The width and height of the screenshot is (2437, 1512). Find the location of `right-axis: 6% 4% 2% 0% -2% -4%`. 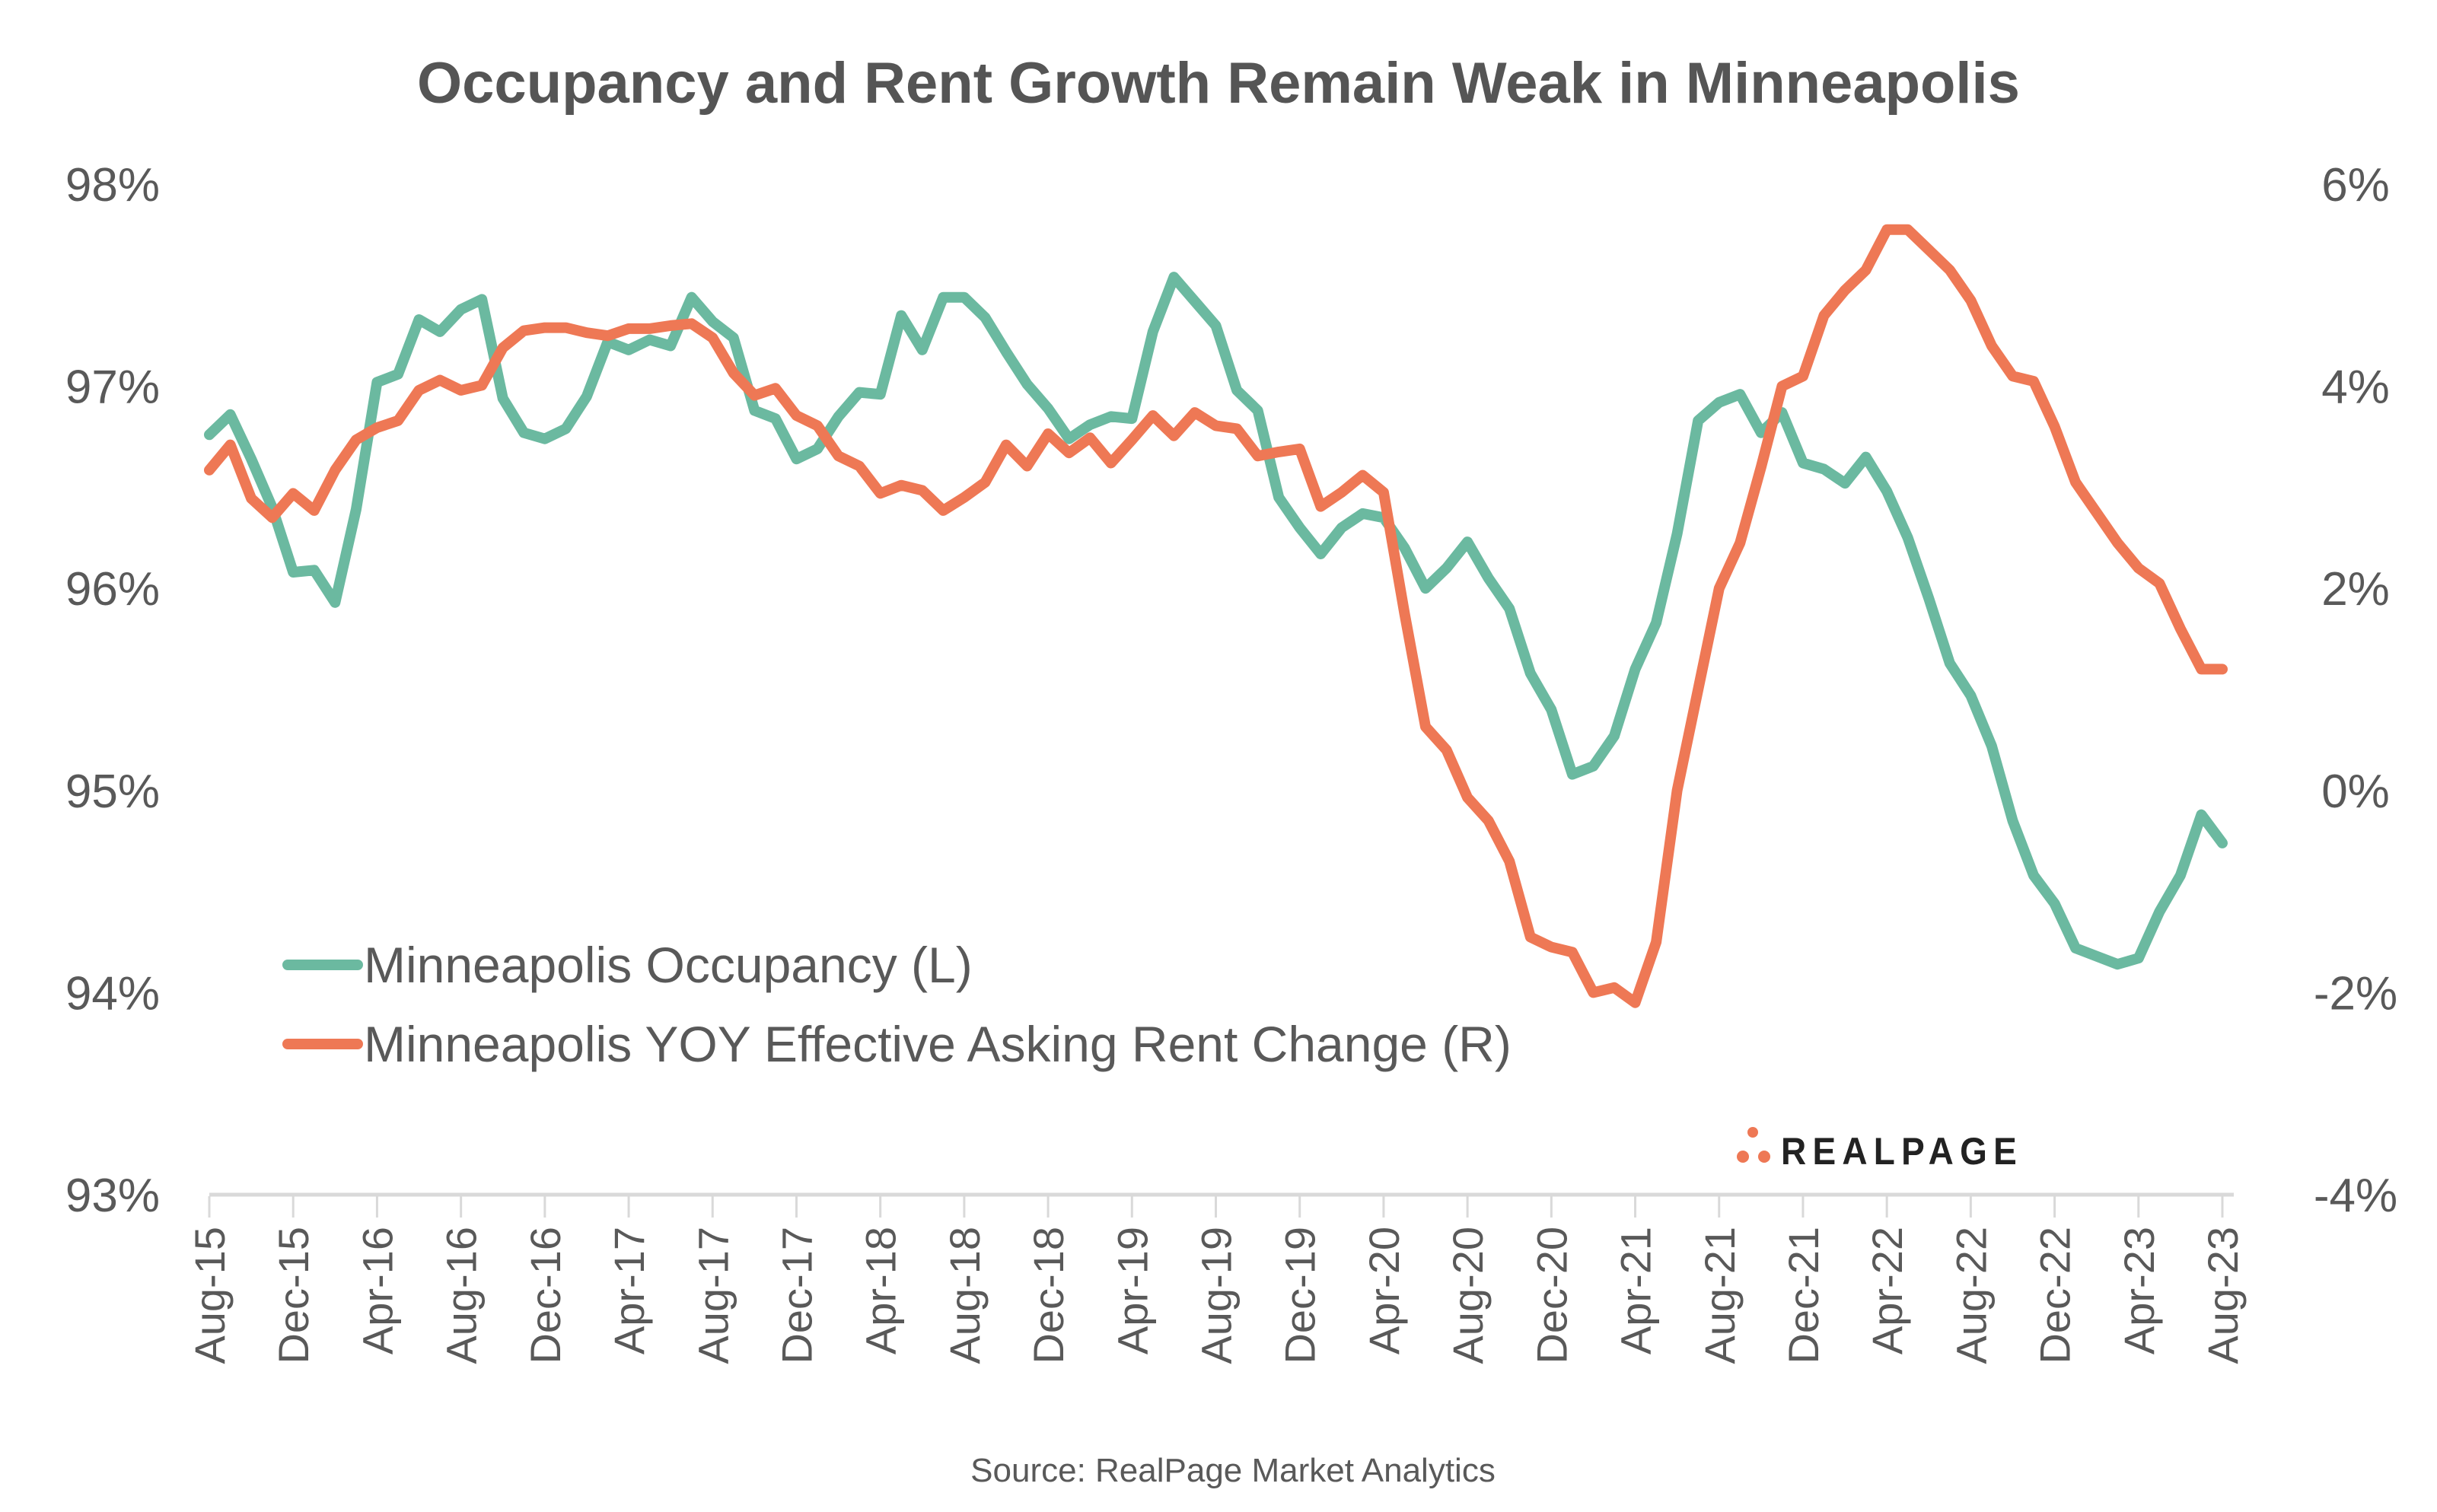

right-axis: 6% 4% 2% 0% -2% -4% is located at coordinates (2355, 690).